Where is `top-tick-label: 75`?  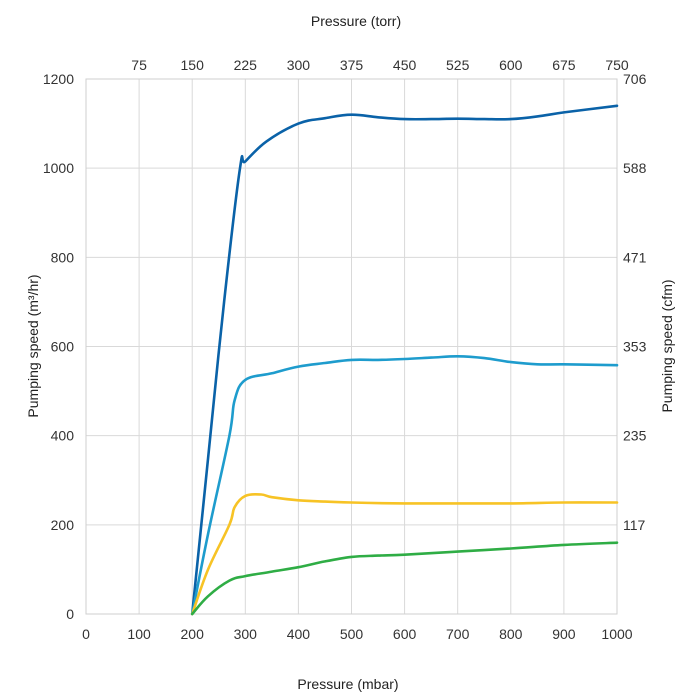 top-tick-label: 75 is located at coordinates (139, 65).